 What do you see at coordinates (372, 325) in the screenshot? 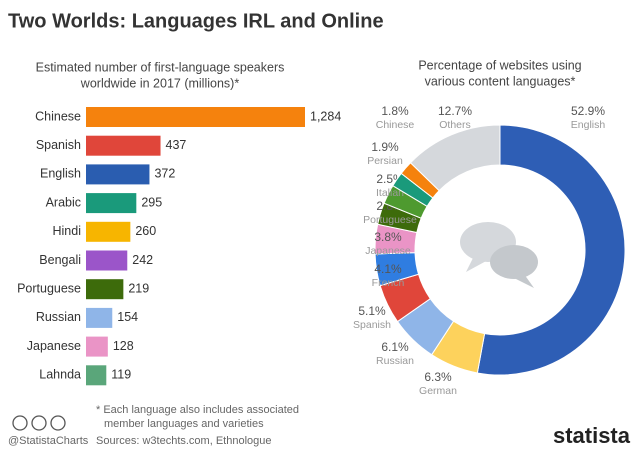
I see `slice-name-label: Spanish` at bounding box center [372, 325].